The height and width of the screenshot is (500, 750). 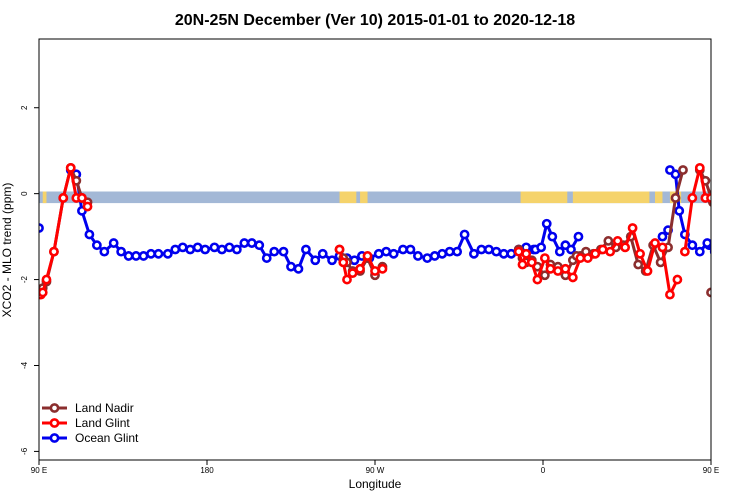 What do you see at coordinates (207, 470) in the screenshot?
I see `x-tick-label: 180` at bounding box center [207, 470].